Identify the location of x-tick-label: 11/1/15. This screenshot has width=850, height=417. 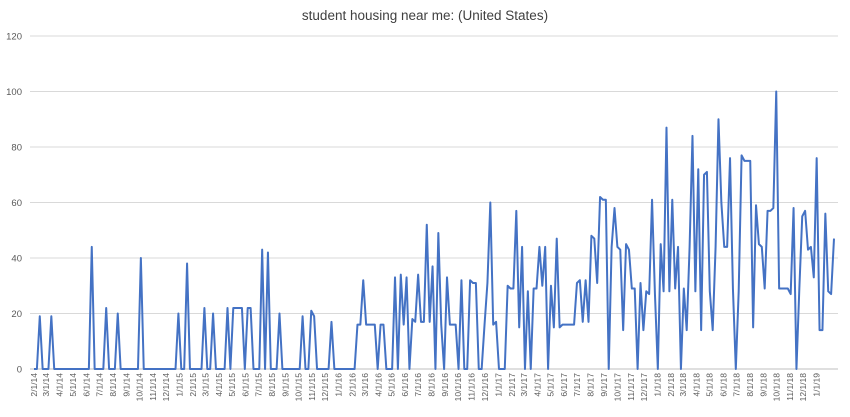
(312, 387).